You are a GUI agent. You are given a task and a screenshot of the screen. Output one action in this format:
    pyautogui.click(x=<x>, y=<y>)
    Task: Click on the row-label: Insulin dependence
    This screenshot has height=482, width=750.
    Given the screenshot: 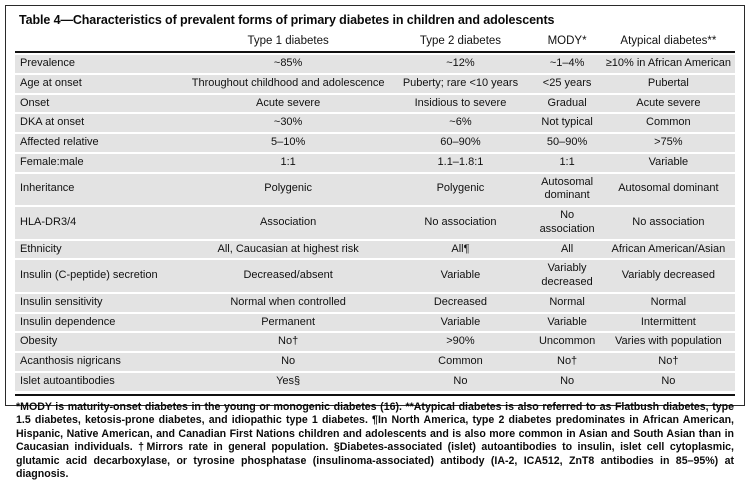 What is the action you would take?
    pyautogui.click(x=101, y=322)
    